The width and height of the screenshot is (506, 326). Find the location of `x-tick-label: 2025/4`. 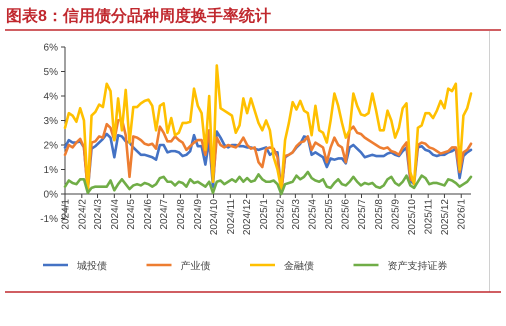

x-tick-label: 2025/4 is located at coordinates (313, 214).